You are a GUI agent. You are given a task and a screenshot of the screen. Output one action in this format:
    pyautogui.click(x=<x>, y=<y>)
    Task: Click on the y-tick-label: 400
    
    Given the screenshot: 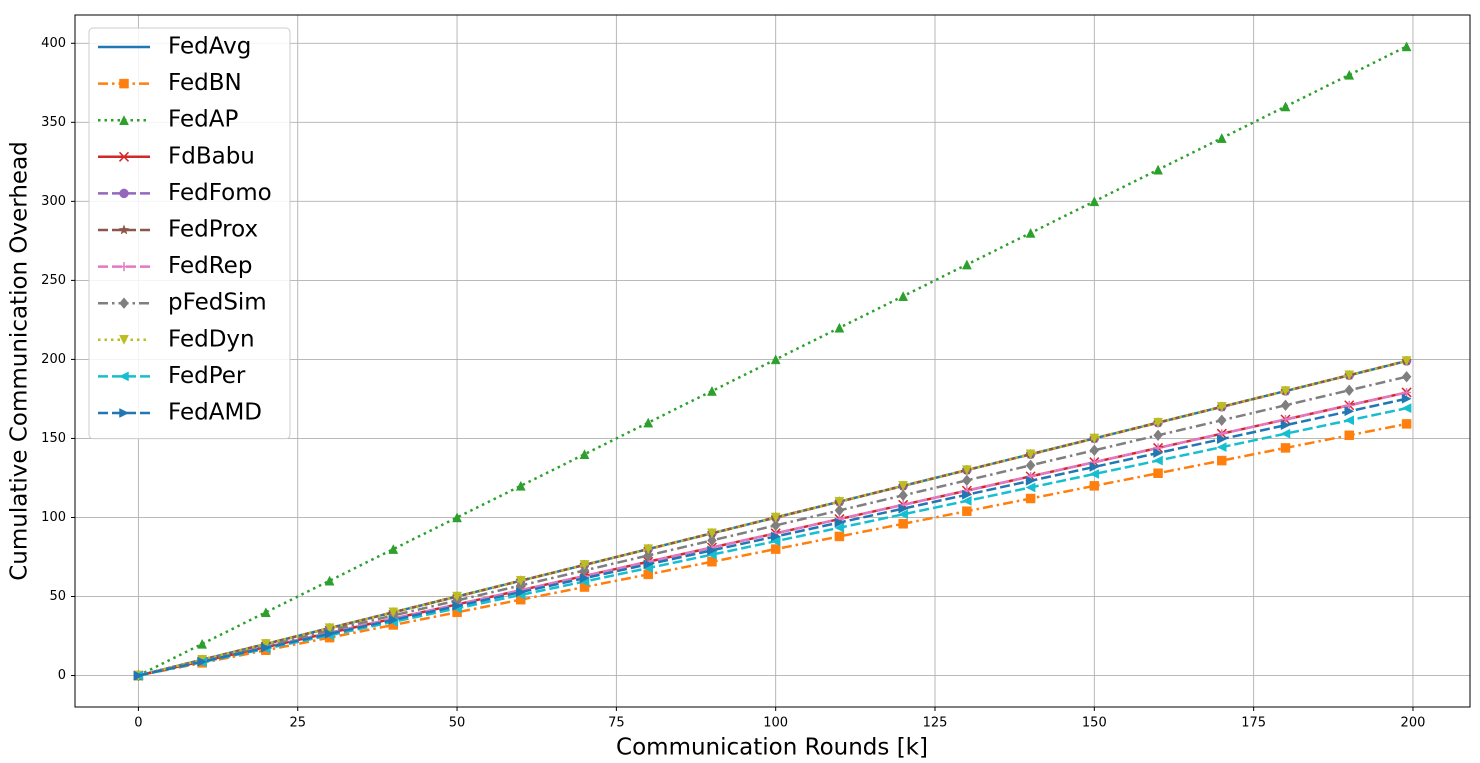 What is the action you would take?
    pyautogui.click(x=53, y=43)
    